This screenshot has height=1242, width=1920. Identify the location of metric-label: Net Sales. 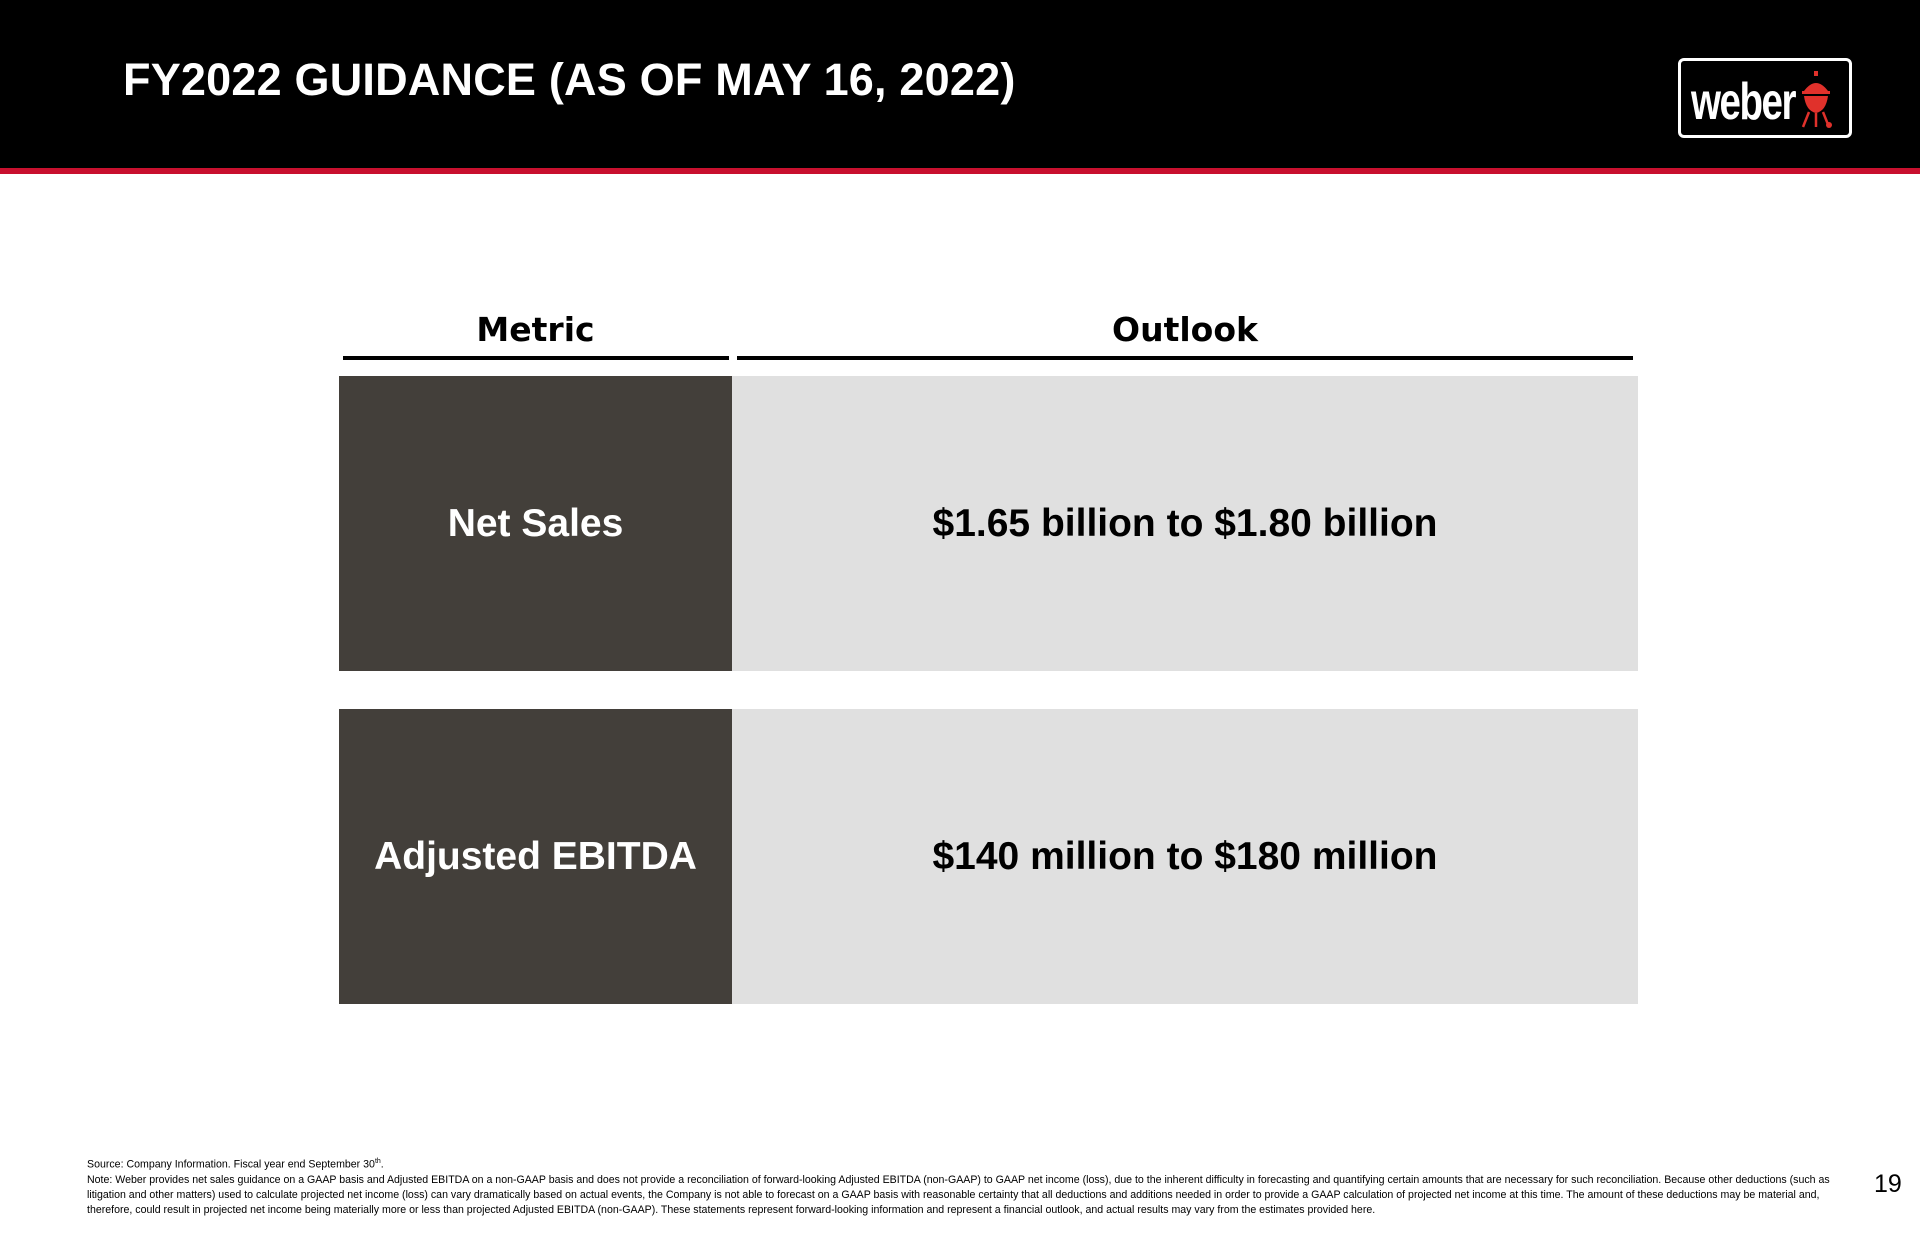
(535, 523).